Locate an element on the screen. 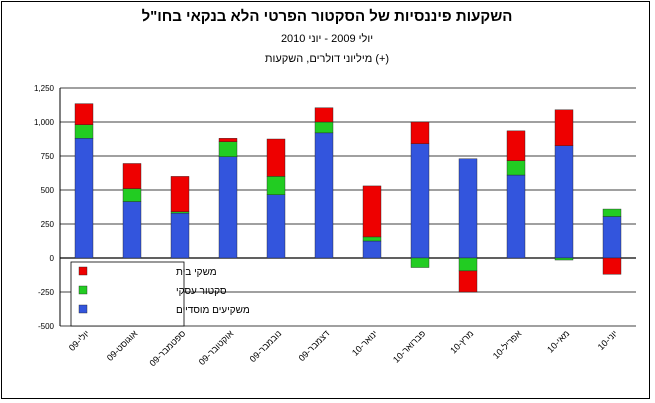  x-tick-label: מאי-10 is located at coordinates (558, 341).